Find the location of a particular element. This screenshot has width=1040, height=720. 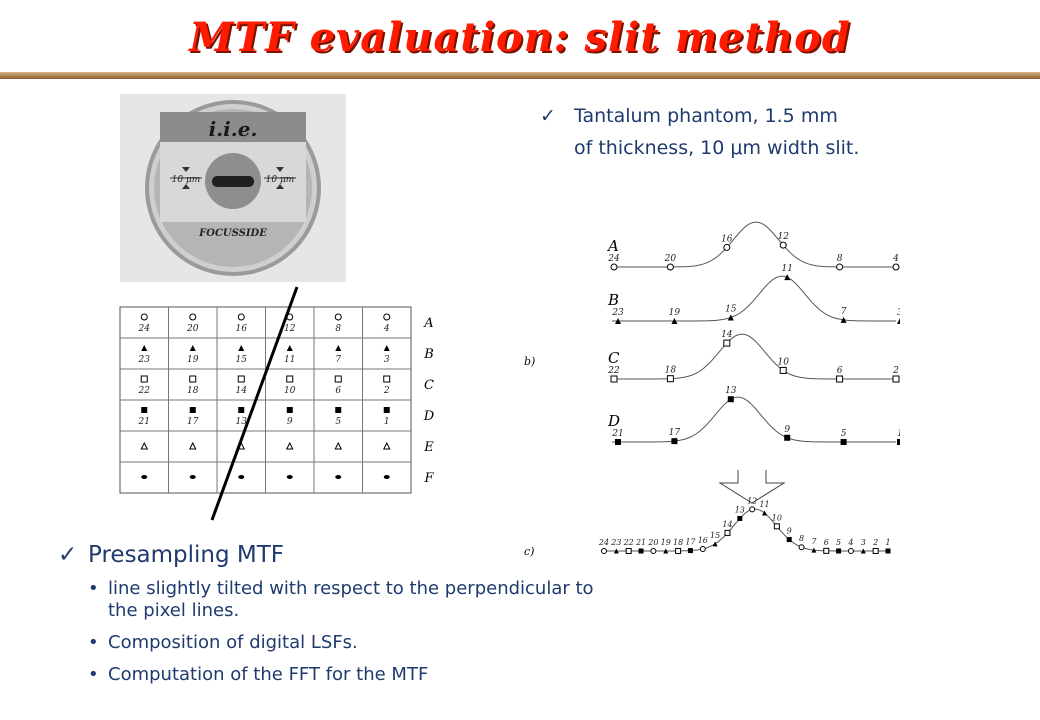

grid-cell-value: 4 is located at coordinates (386, 329).